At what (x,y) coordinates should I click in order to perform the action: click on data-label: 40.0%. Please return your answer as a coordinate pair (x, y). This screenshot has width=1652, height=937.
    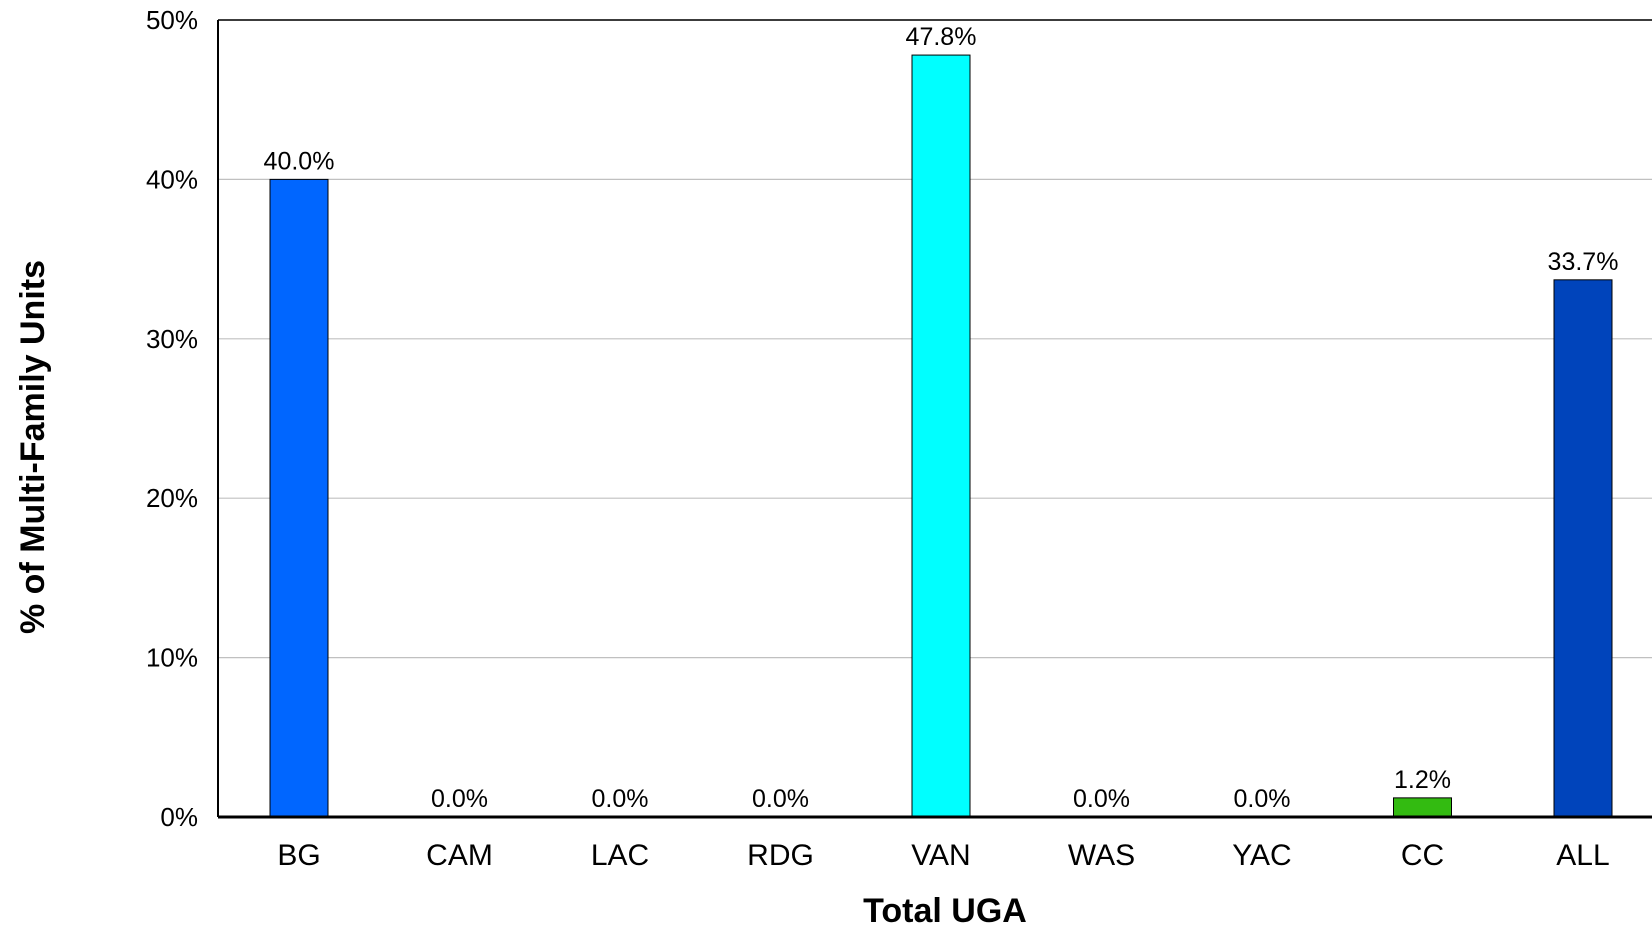
    Looking at the image, I should click on (299, 161).